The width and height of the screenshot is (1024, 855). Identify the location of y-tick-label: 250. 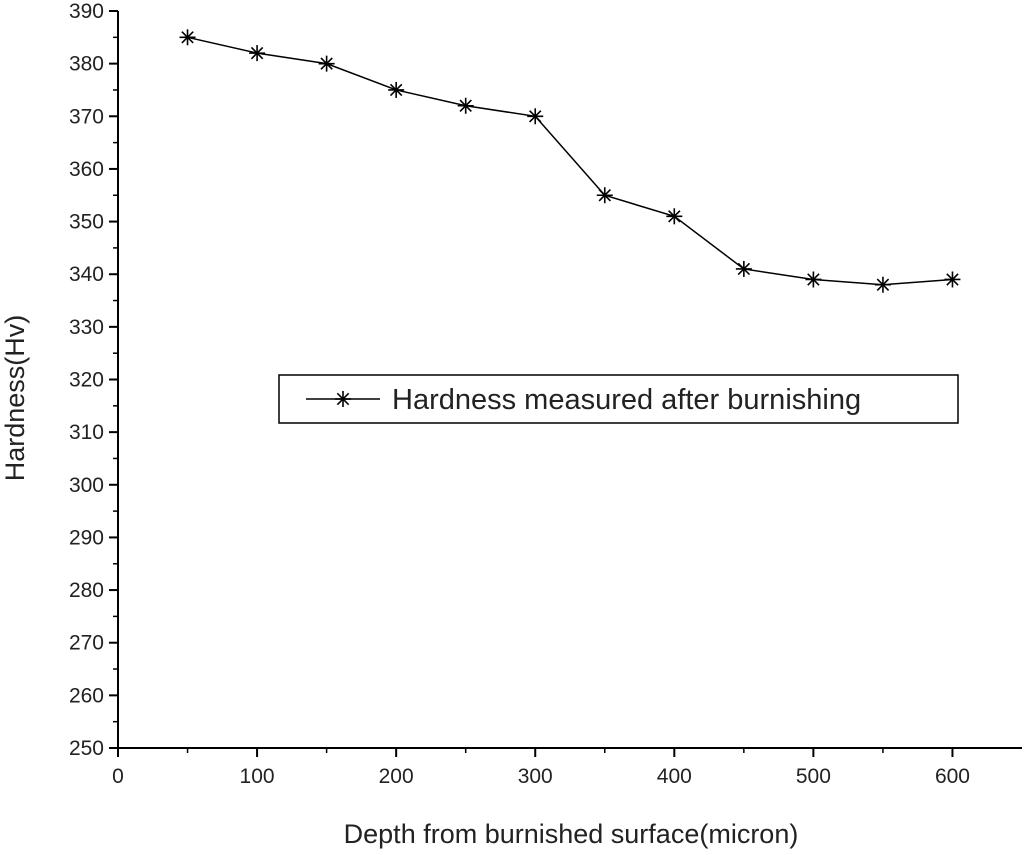
(86, 748).